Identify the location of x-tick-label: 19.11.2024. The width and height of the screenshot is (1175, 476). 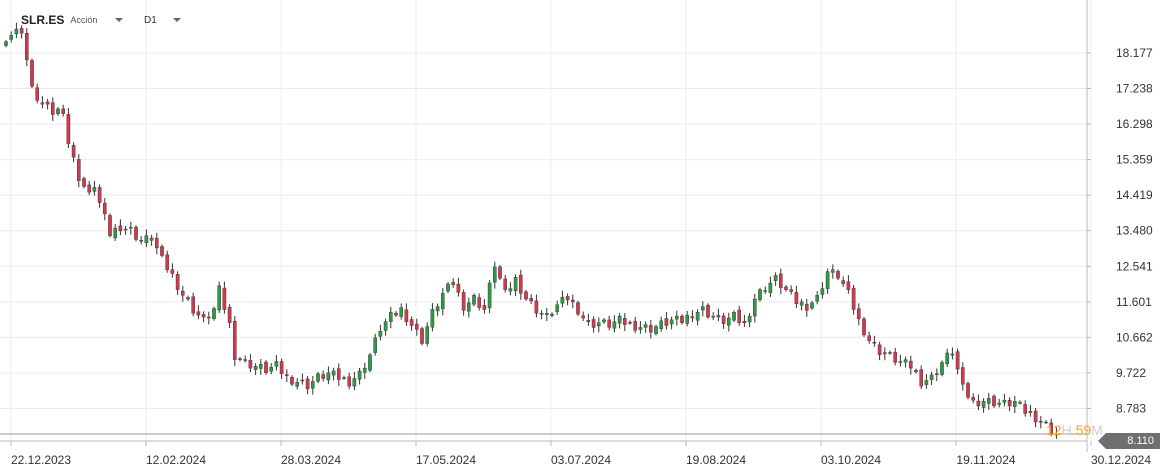
(985, 460).